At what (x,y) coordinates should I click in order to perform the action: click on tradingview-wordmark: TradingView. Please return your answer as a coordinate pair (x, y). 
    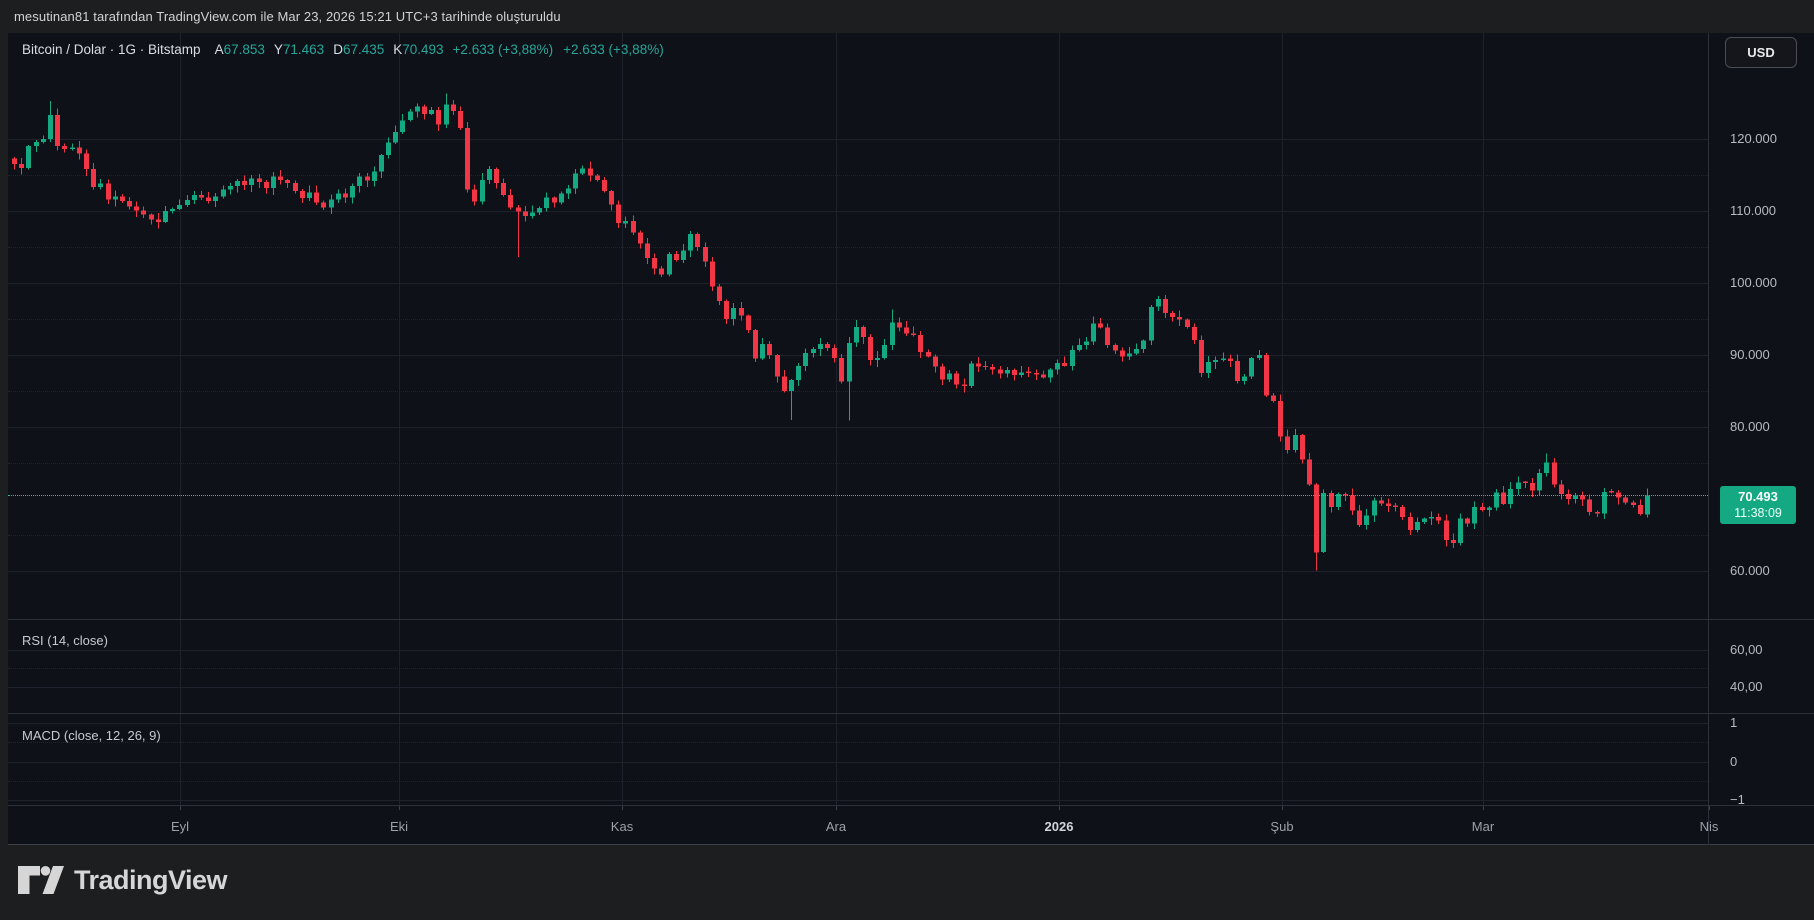
    Looking at the image, I should click on (151, 879).